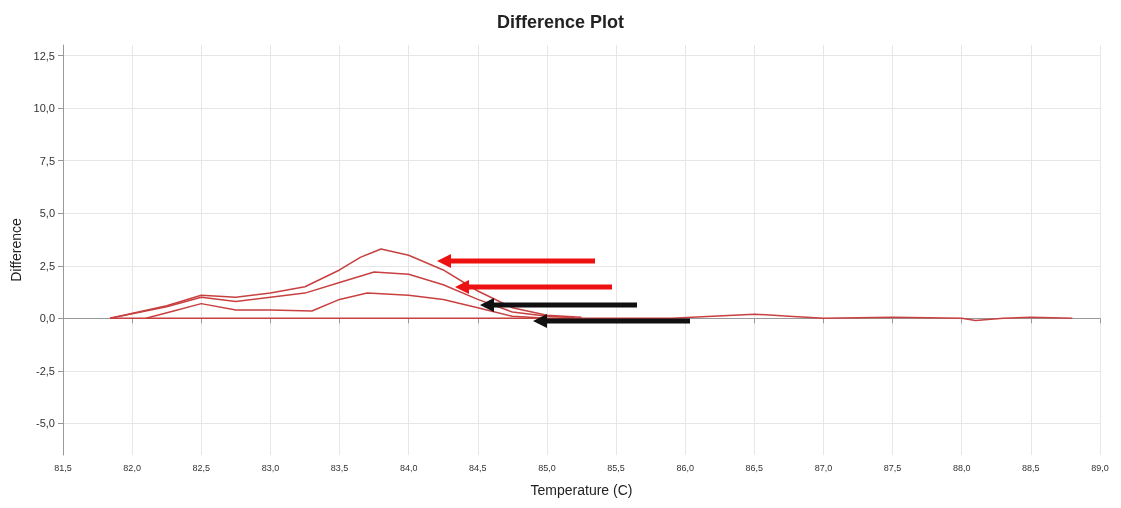 Image resolution: width=1121 pixels, height=508 pixels. Describe the element at coordinates (270, 467) in the screenshot. I see `x-tick-label: 83,0` at that location.